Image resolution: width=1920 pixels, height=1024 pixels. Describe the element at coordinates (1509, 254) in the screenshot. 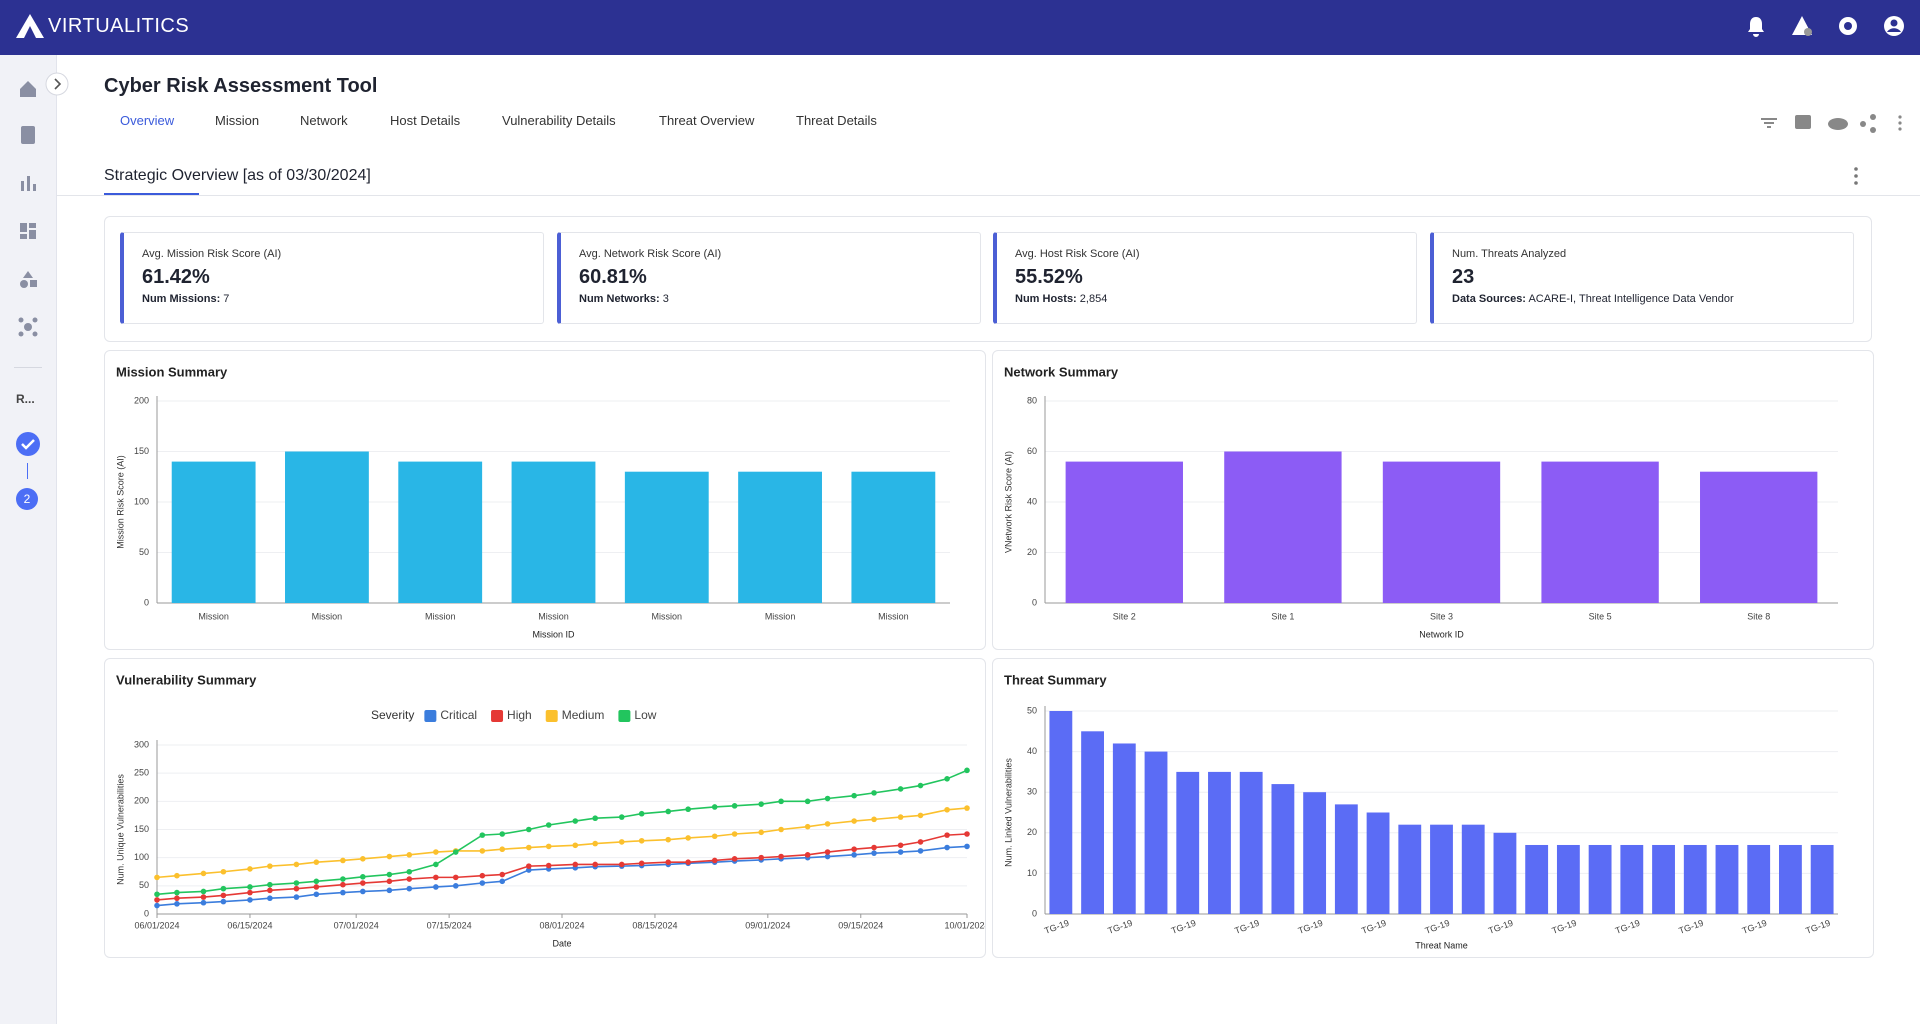

I see `kpi-label: Num. Threats Analyzed` at that location.